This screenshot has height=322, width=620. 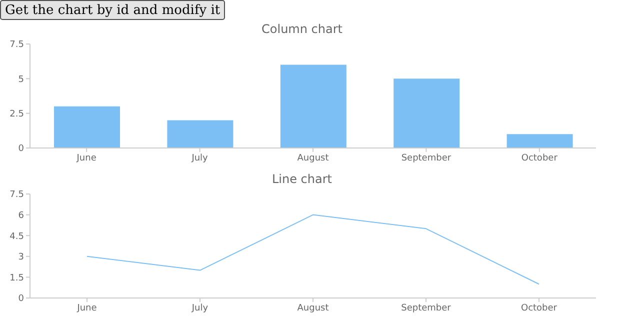 What do you see at coordinates (302, 179) in the screenshot?
I see `chart-title: Line chart` at bounding box center [302, 179].